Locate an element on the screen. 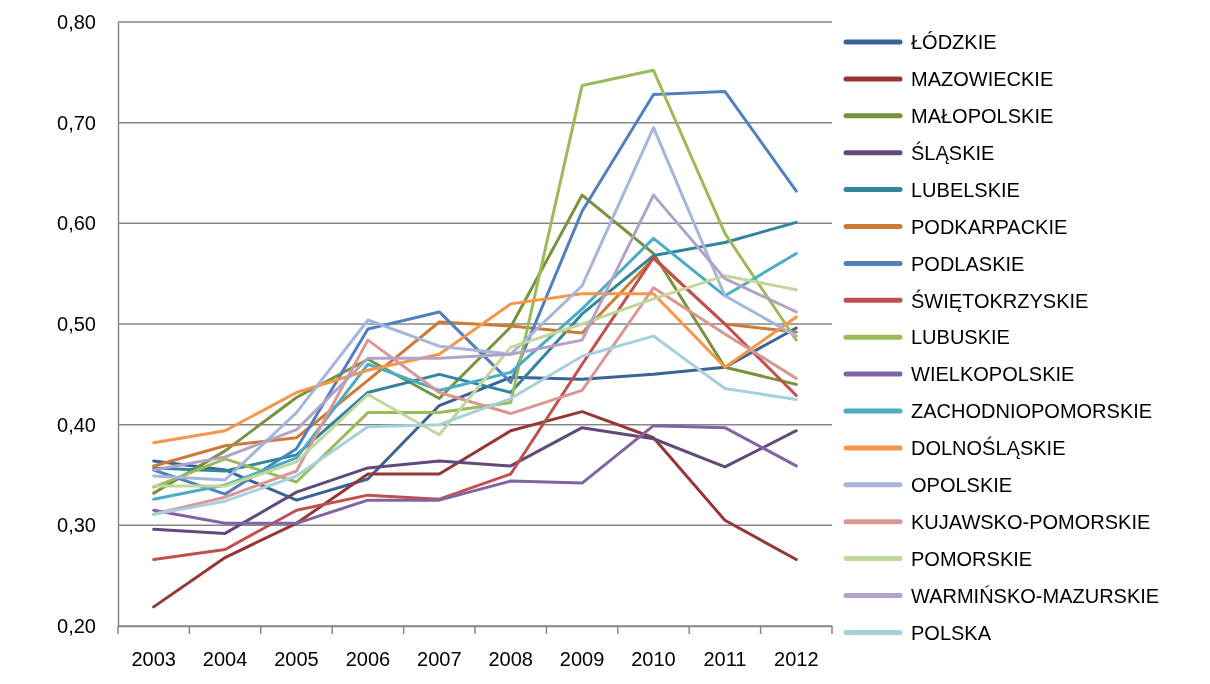  legend-label: POMORSKIE is located at coordinates (972, 558).